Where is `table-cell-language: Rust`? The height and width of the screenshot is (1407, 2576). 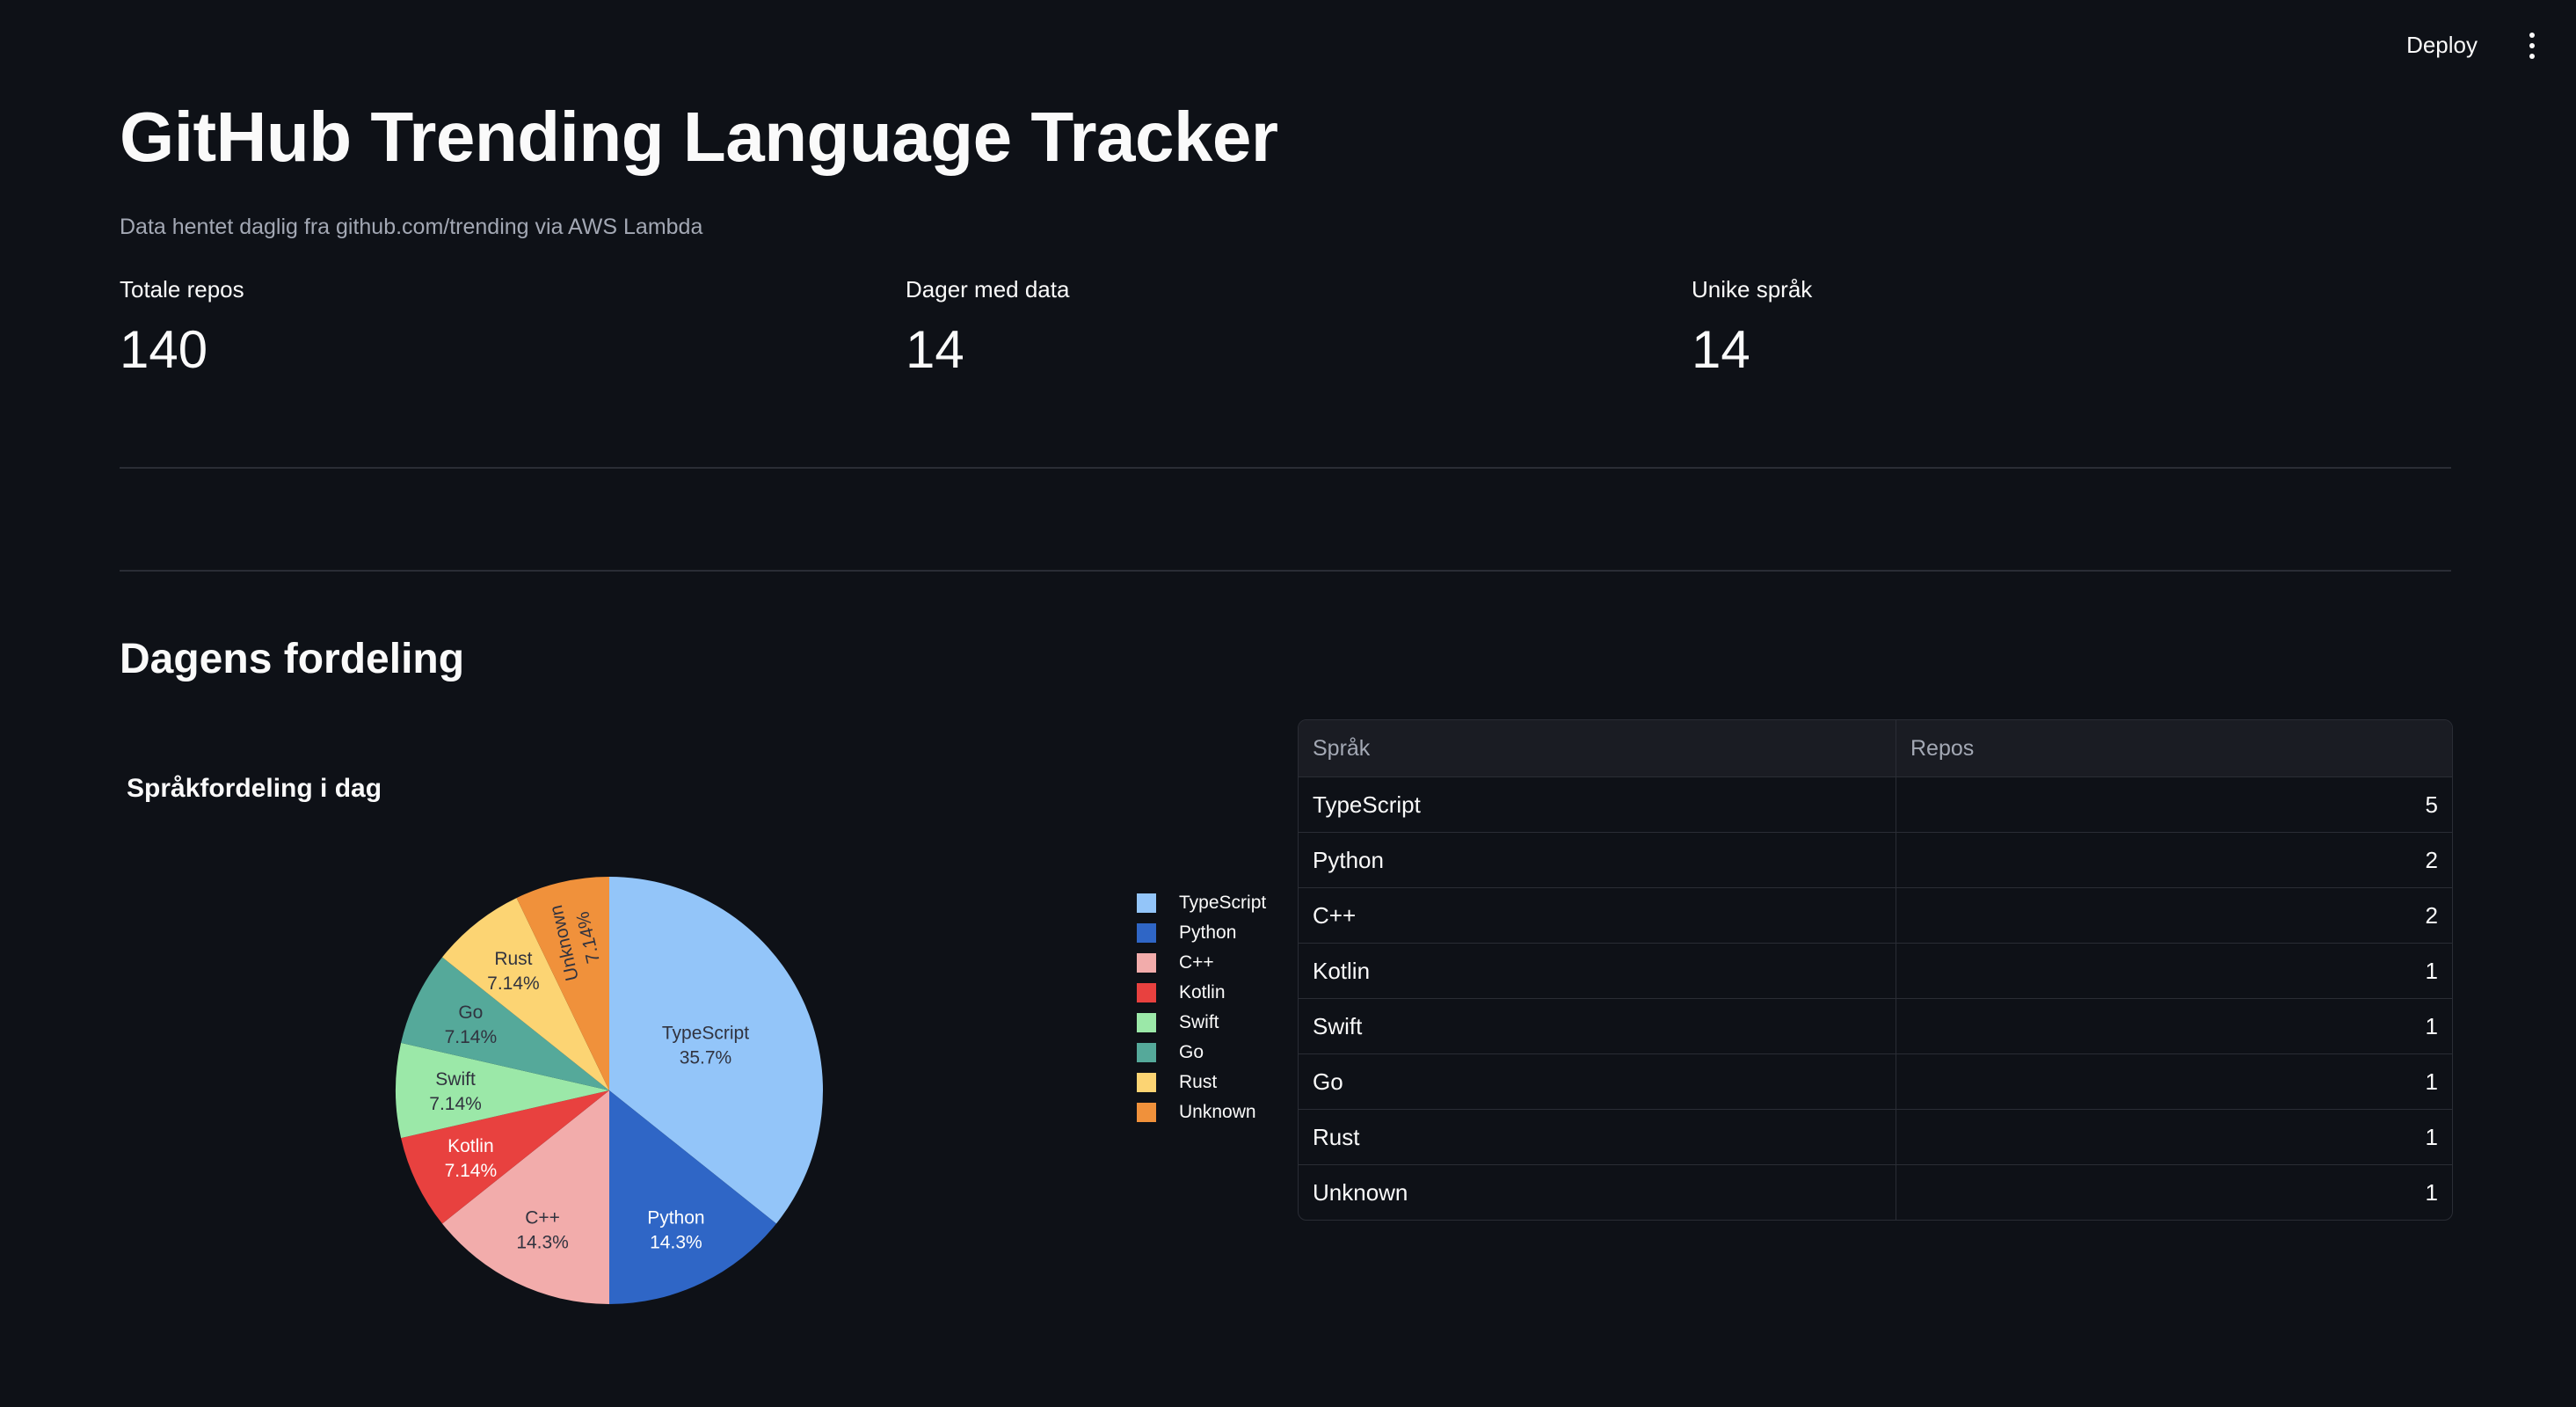 table-cell-language: Rust is located at coordinates (1597, 1137).